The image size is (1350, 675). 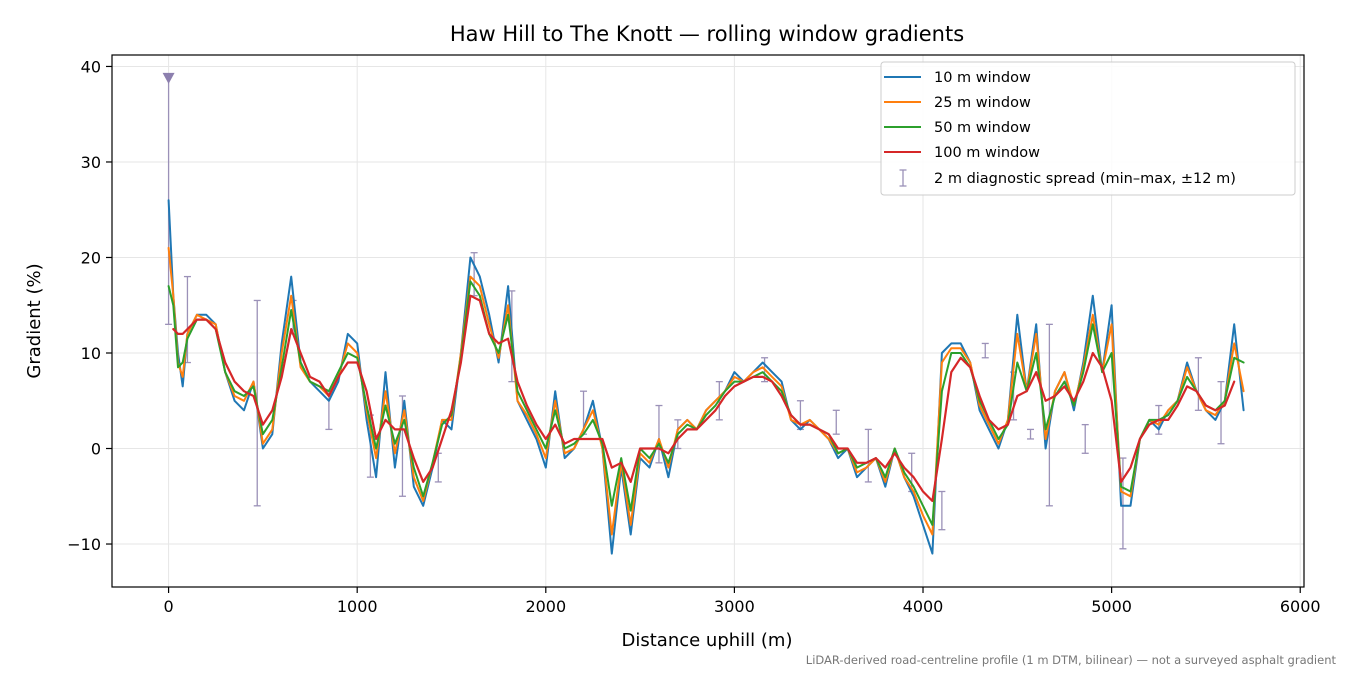 What do you see at coordinates (707, 640) in the screenshot?
I see `x-axis-label: Distance uphill (m)` at bounding box center [707, 640].